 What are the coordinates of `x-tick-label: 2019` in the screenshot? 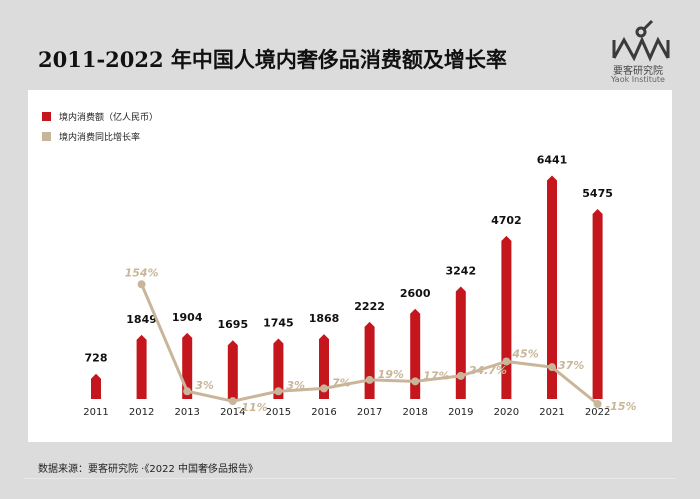 It's located at (460, 412).